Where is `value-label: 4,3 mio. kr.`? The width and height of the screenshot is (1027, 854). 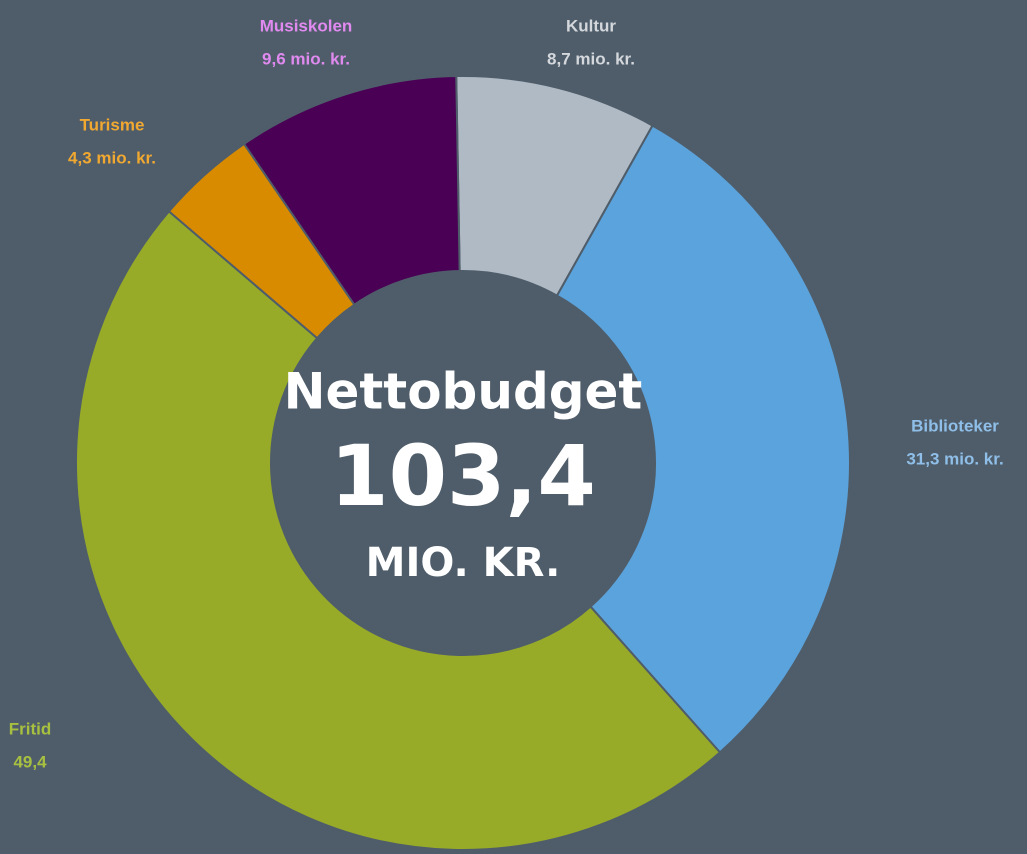 value-label: 4,3 mio. kr. is located at coordinates (112, 157).